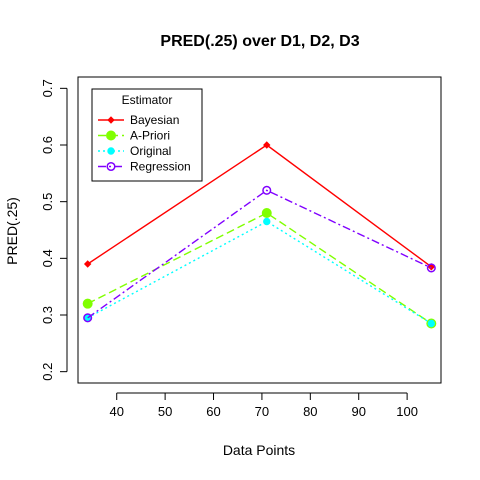 The image size is (480, 480). What do you see at coordinates (116, 411) in the screenshot?
I see `x-tick-label: 40` at bounding box center [116, 411].